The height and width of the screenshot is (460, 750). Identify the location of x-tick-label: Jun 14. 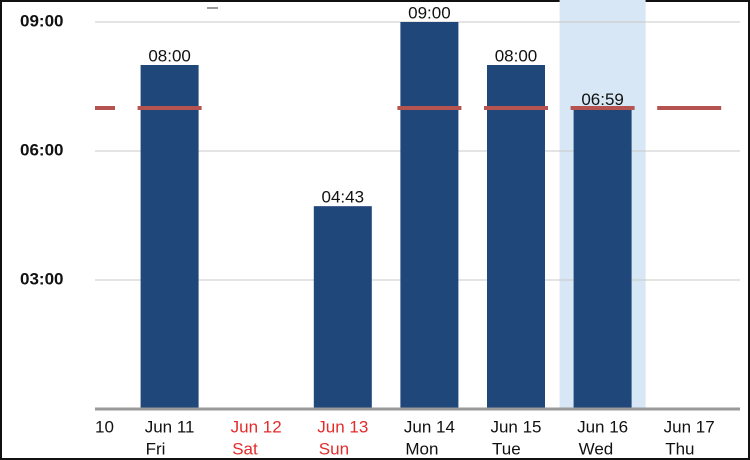
(429, 426).